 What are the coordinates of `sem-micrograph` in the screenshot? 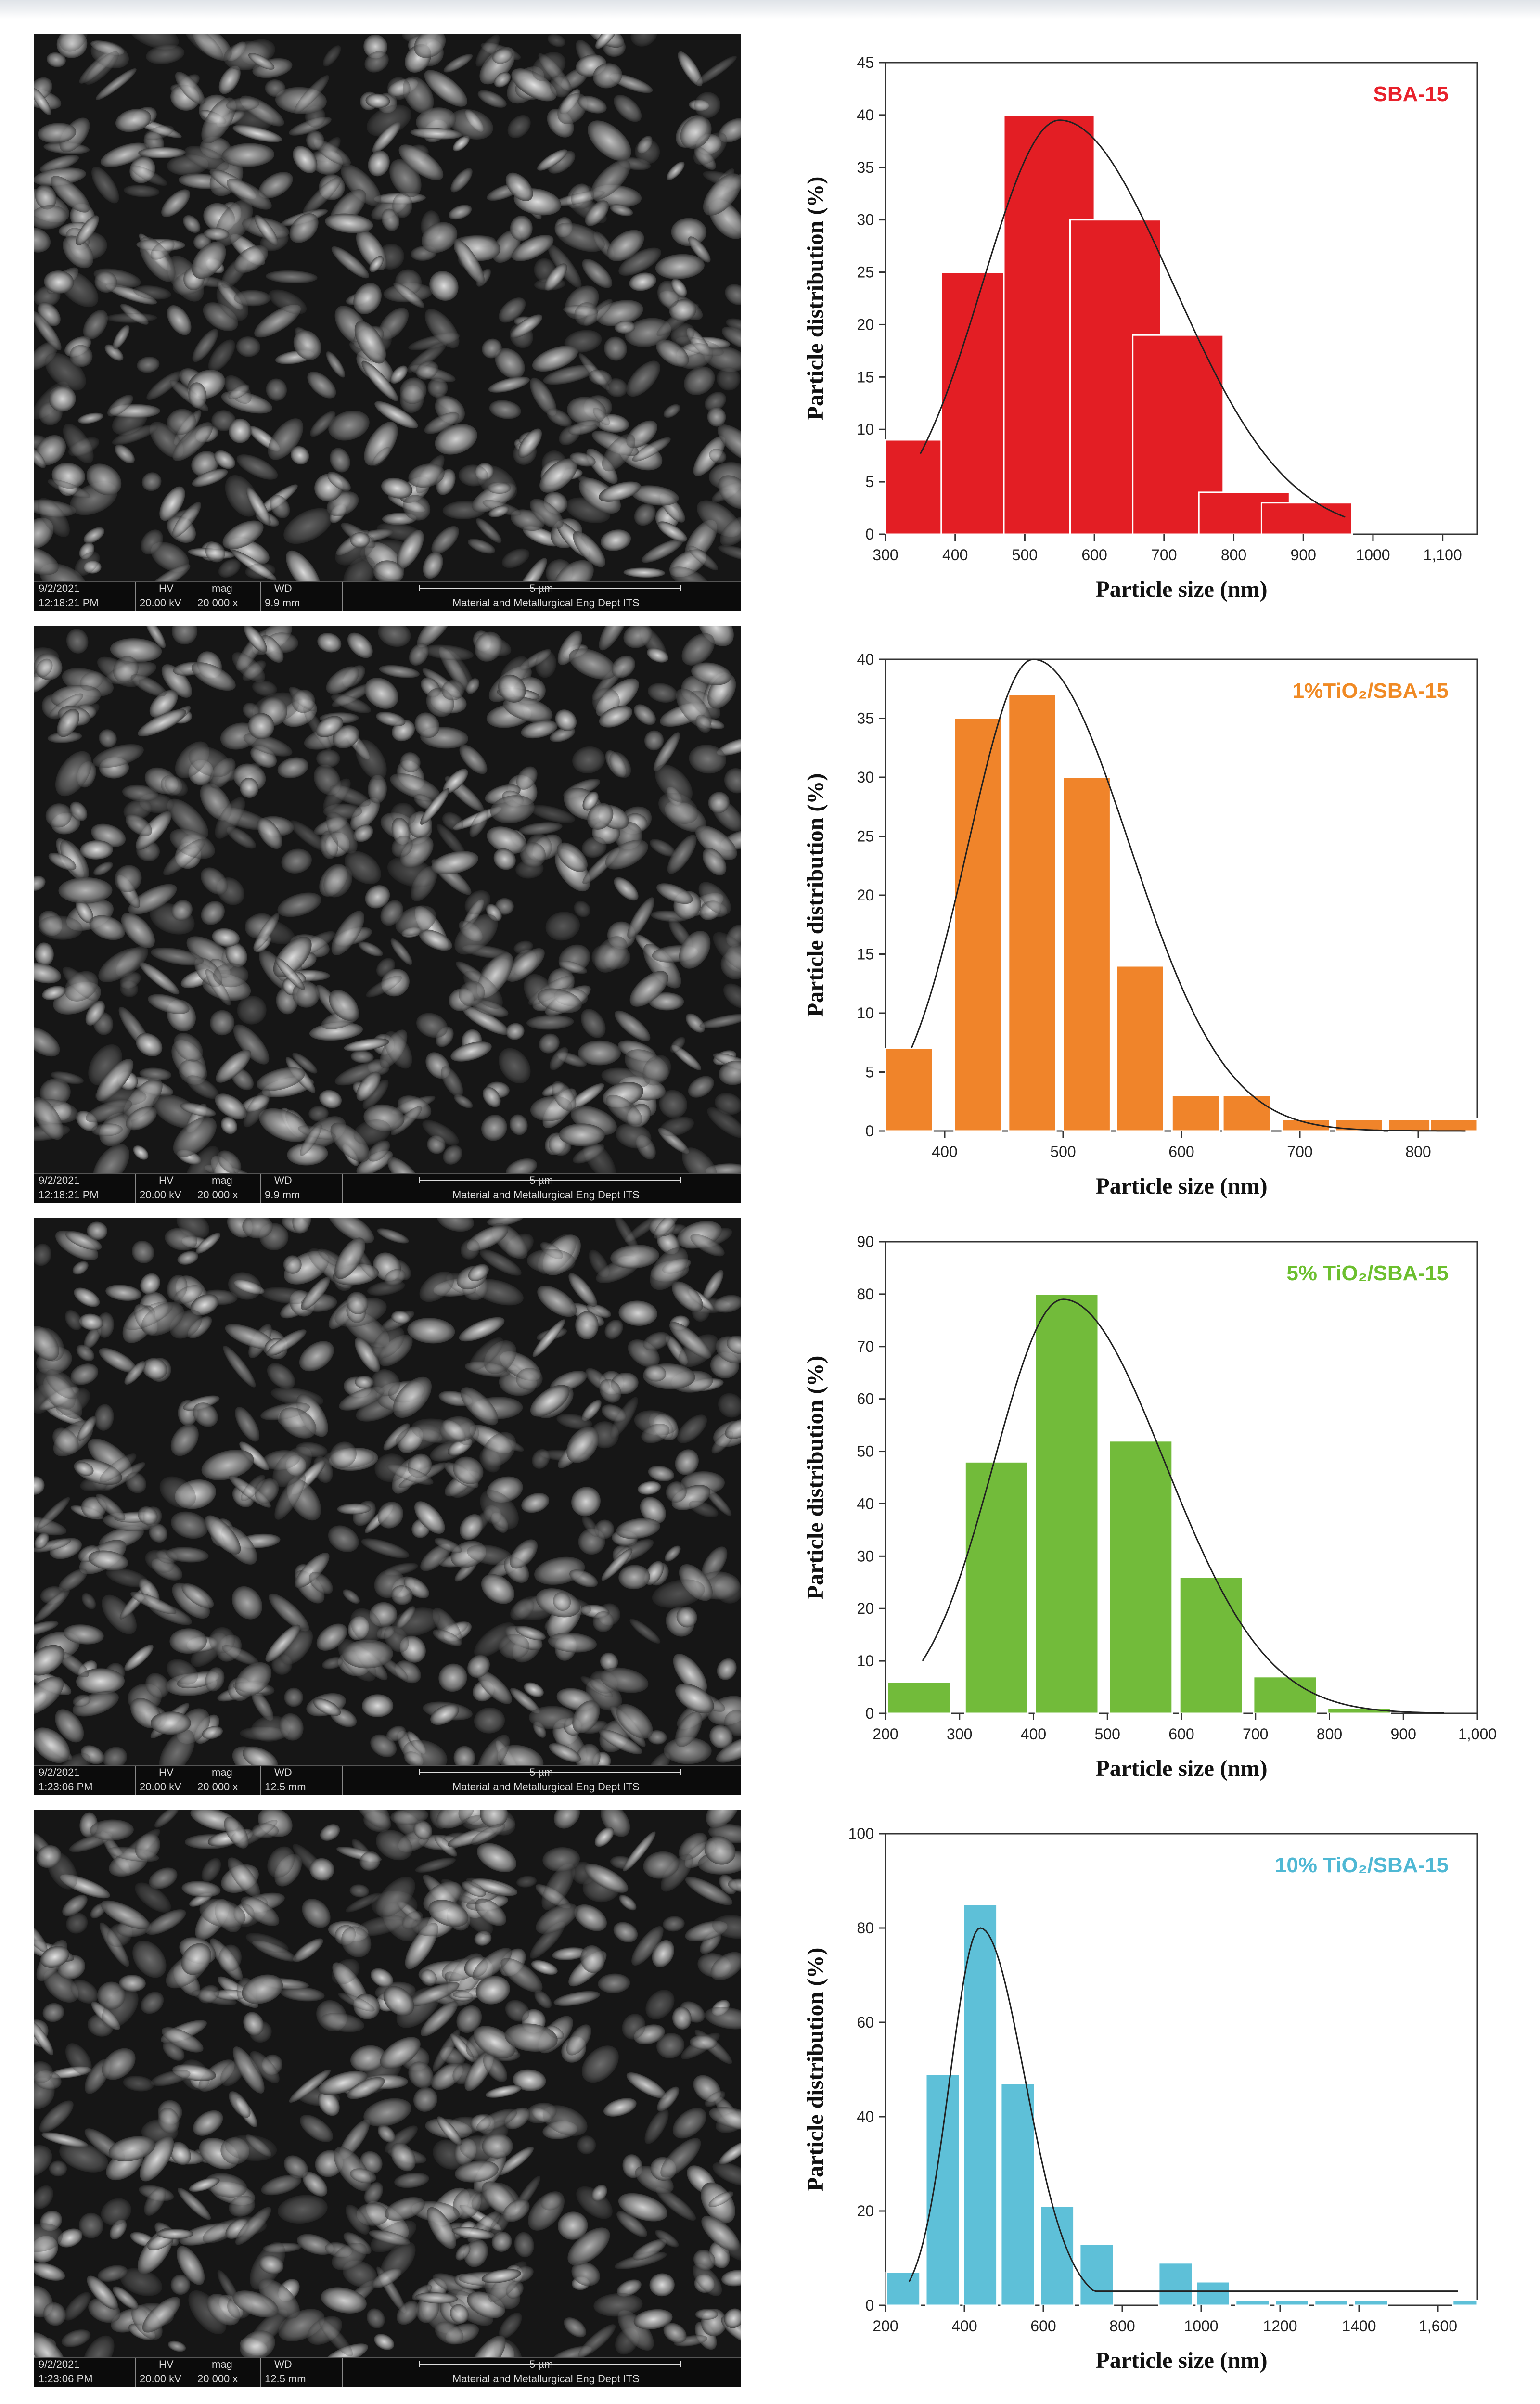 It's located at (387, 900).